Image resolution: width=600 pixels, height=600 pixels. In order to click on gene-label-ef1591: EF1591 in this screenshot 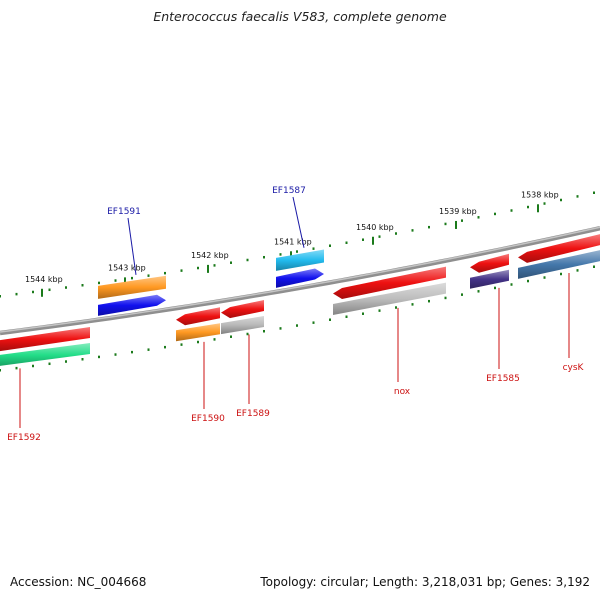, I will do `click(124, 212)`.